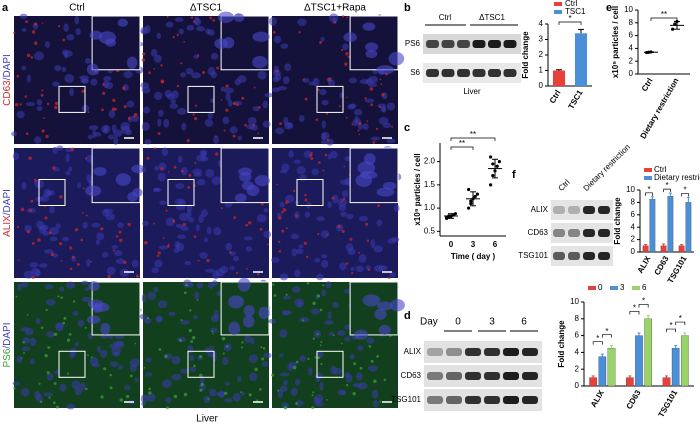 The width and height of the screenshot is (700, 428). I want to click on y-tick-label: 1, so click(541, 70).